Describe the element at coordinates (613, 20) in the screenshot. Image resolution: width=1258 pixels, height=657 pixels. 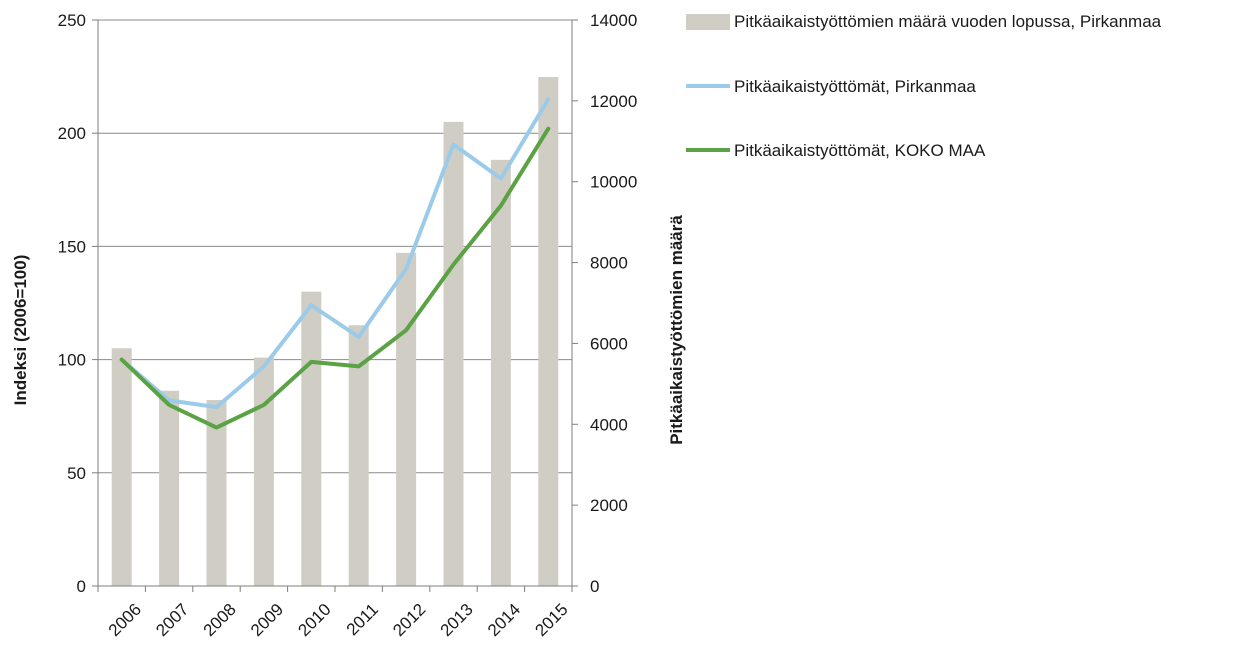
I see `y-right-tick-label-7: 14000` at that location.